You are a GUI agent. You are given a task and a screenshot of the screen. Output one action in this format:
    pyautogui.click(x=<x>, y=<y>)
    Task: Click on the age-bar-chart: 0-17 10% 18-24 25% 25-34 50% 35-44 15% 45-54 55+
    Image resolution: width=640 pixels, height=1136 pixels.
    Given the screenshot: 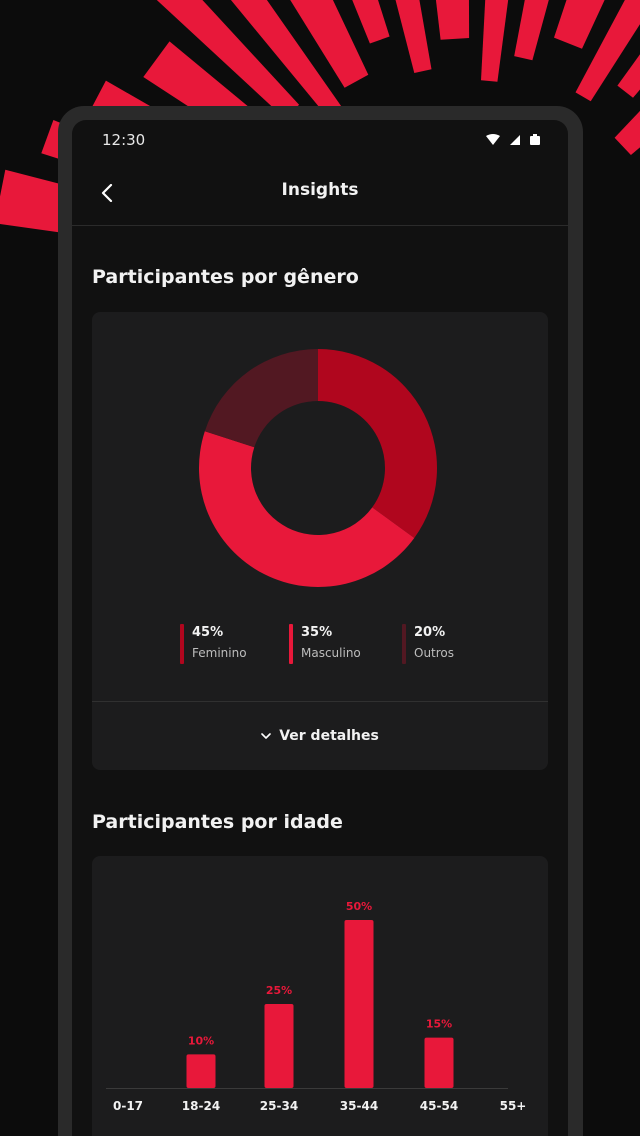 What is the action you would take?
    pyautogui.click(x=316, y=1006)
    